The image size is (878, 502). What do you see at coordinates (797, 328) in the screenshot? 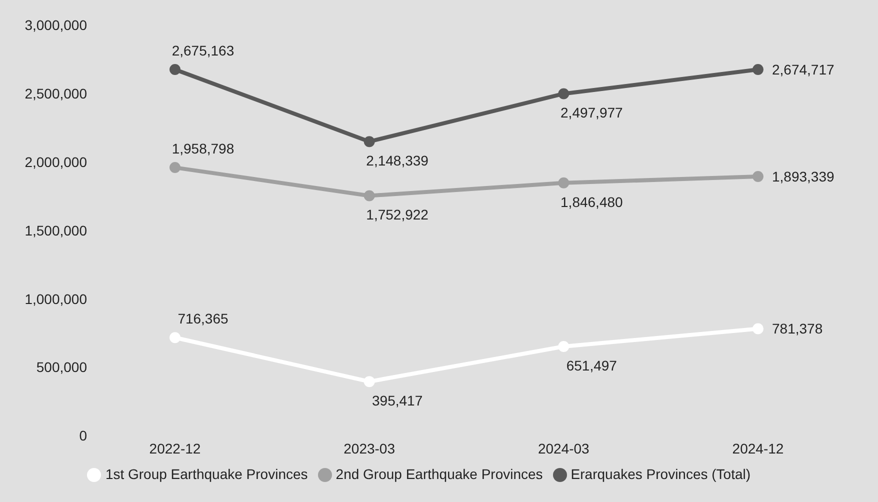
I see `data-label: 781,378` at bounding box center [797, 328].